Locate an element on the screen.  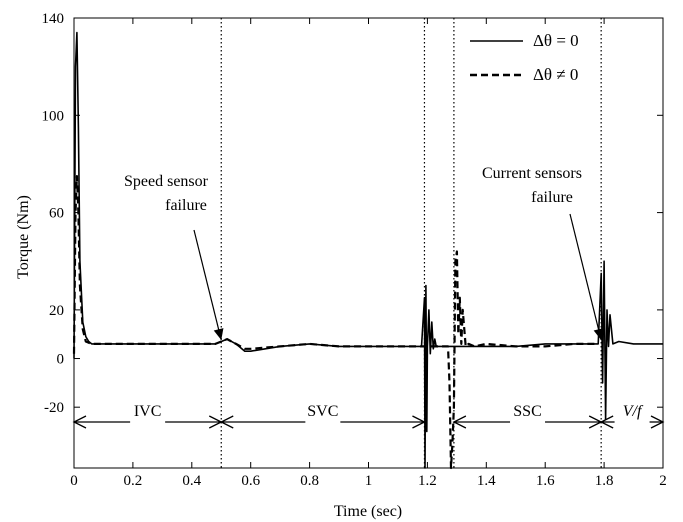
y-tick-label: 100 is located at coordinates (53, 116).